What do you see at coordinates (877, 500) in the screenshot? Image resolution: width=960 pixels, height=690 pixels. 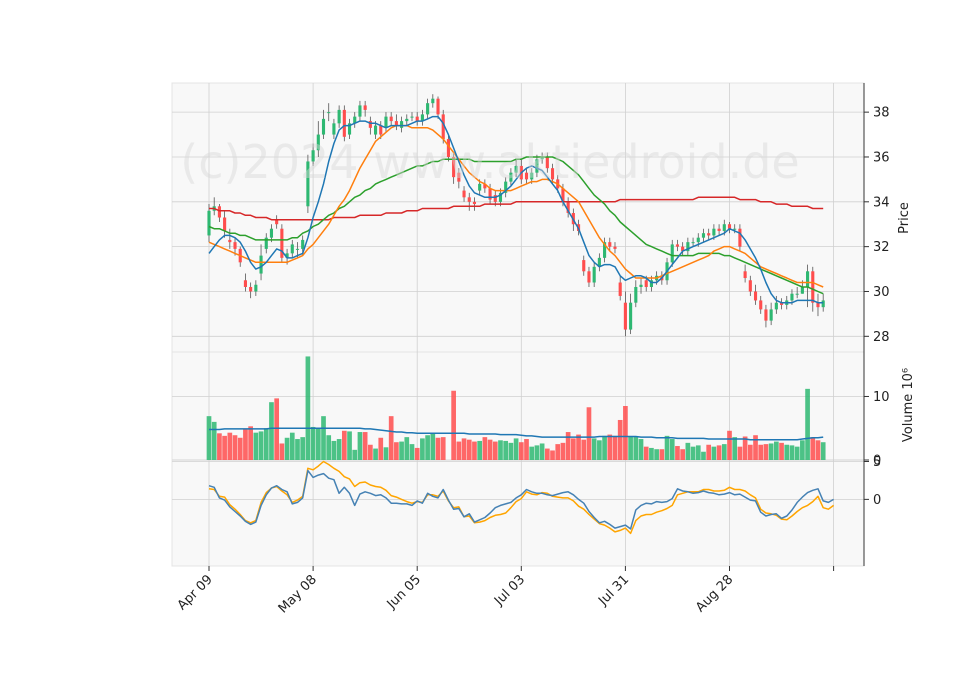 I see `oscillator-tick-label: 0` at bounding box center [877, 500].